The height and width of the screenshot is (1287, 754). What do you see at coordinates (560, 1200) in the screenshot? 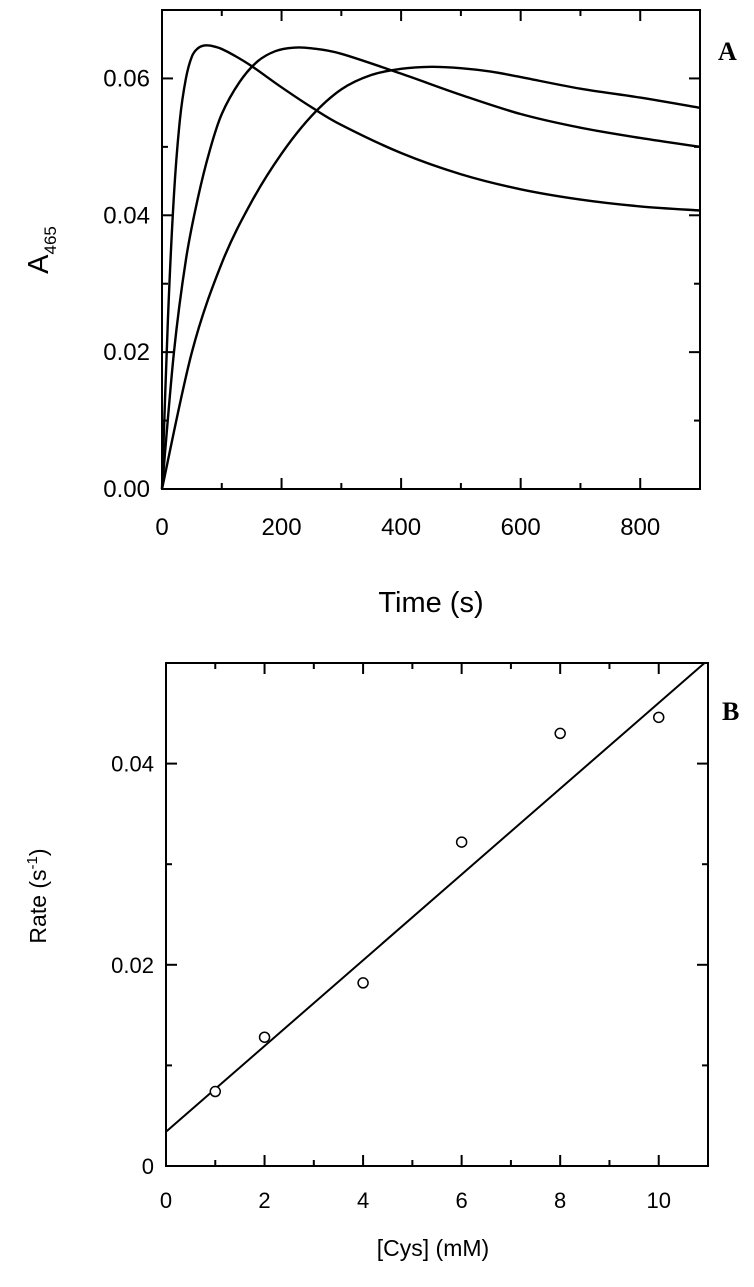
I see `panel-b-x-tick-label: 8` at bounding box center [560, 1200].